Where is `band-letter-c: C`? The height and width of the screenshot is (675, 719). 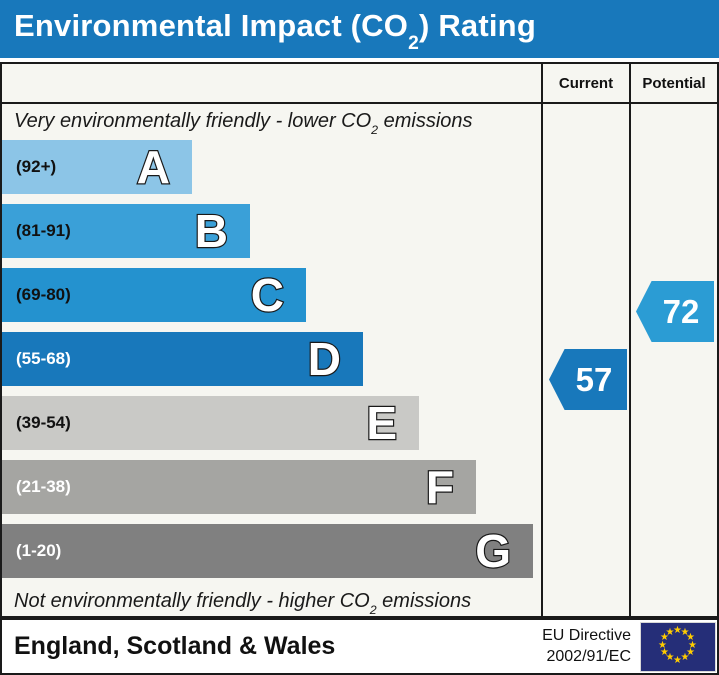 band-letter-c: C is located at coordinates (268, 295).